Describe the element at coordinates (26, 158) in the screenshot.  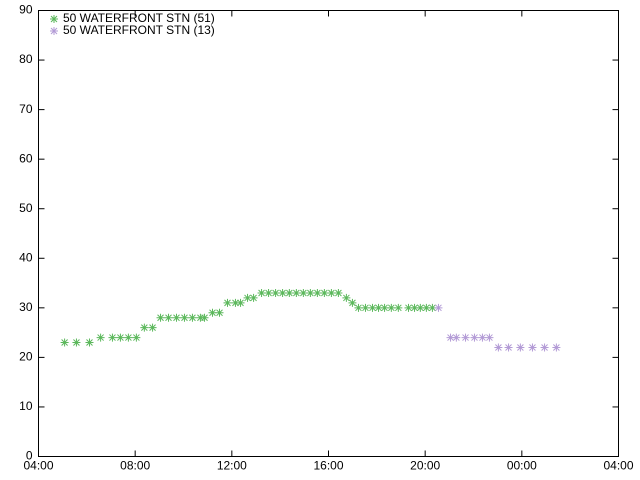
I see `y-tick-label: 60` at that location.